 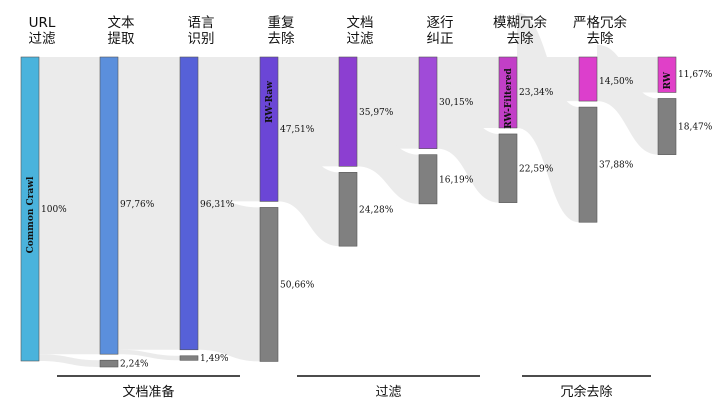 I want to click on keep-percent-label: 30,15%, so click(x=456, y=103).